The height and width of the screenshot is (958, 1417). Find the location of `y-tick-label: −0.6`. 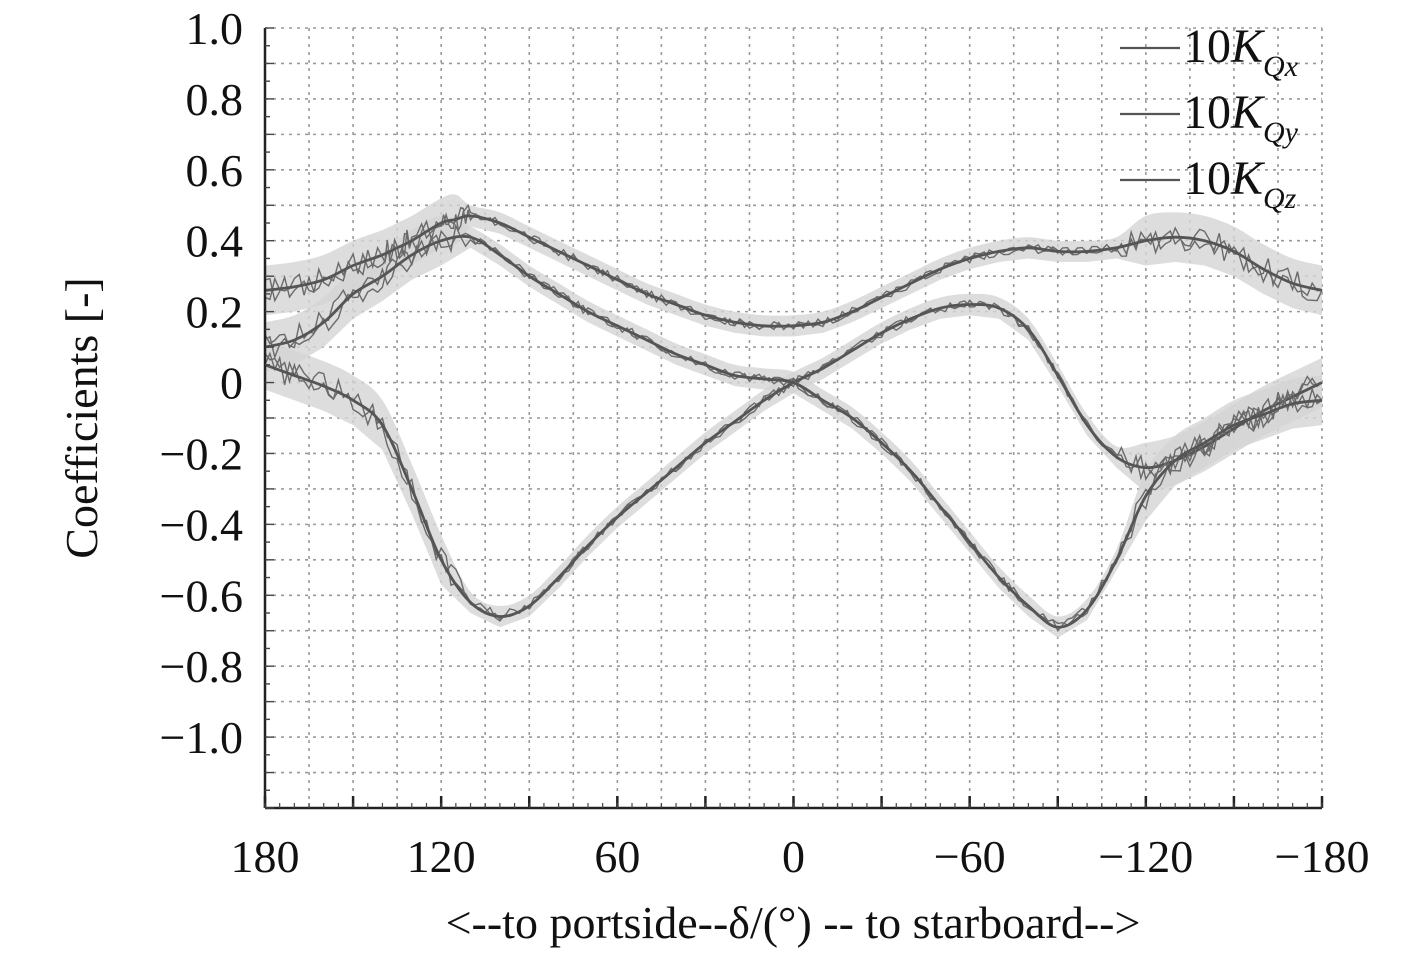

y-tick-label: −0.6 is located at coordinates (201, 595).